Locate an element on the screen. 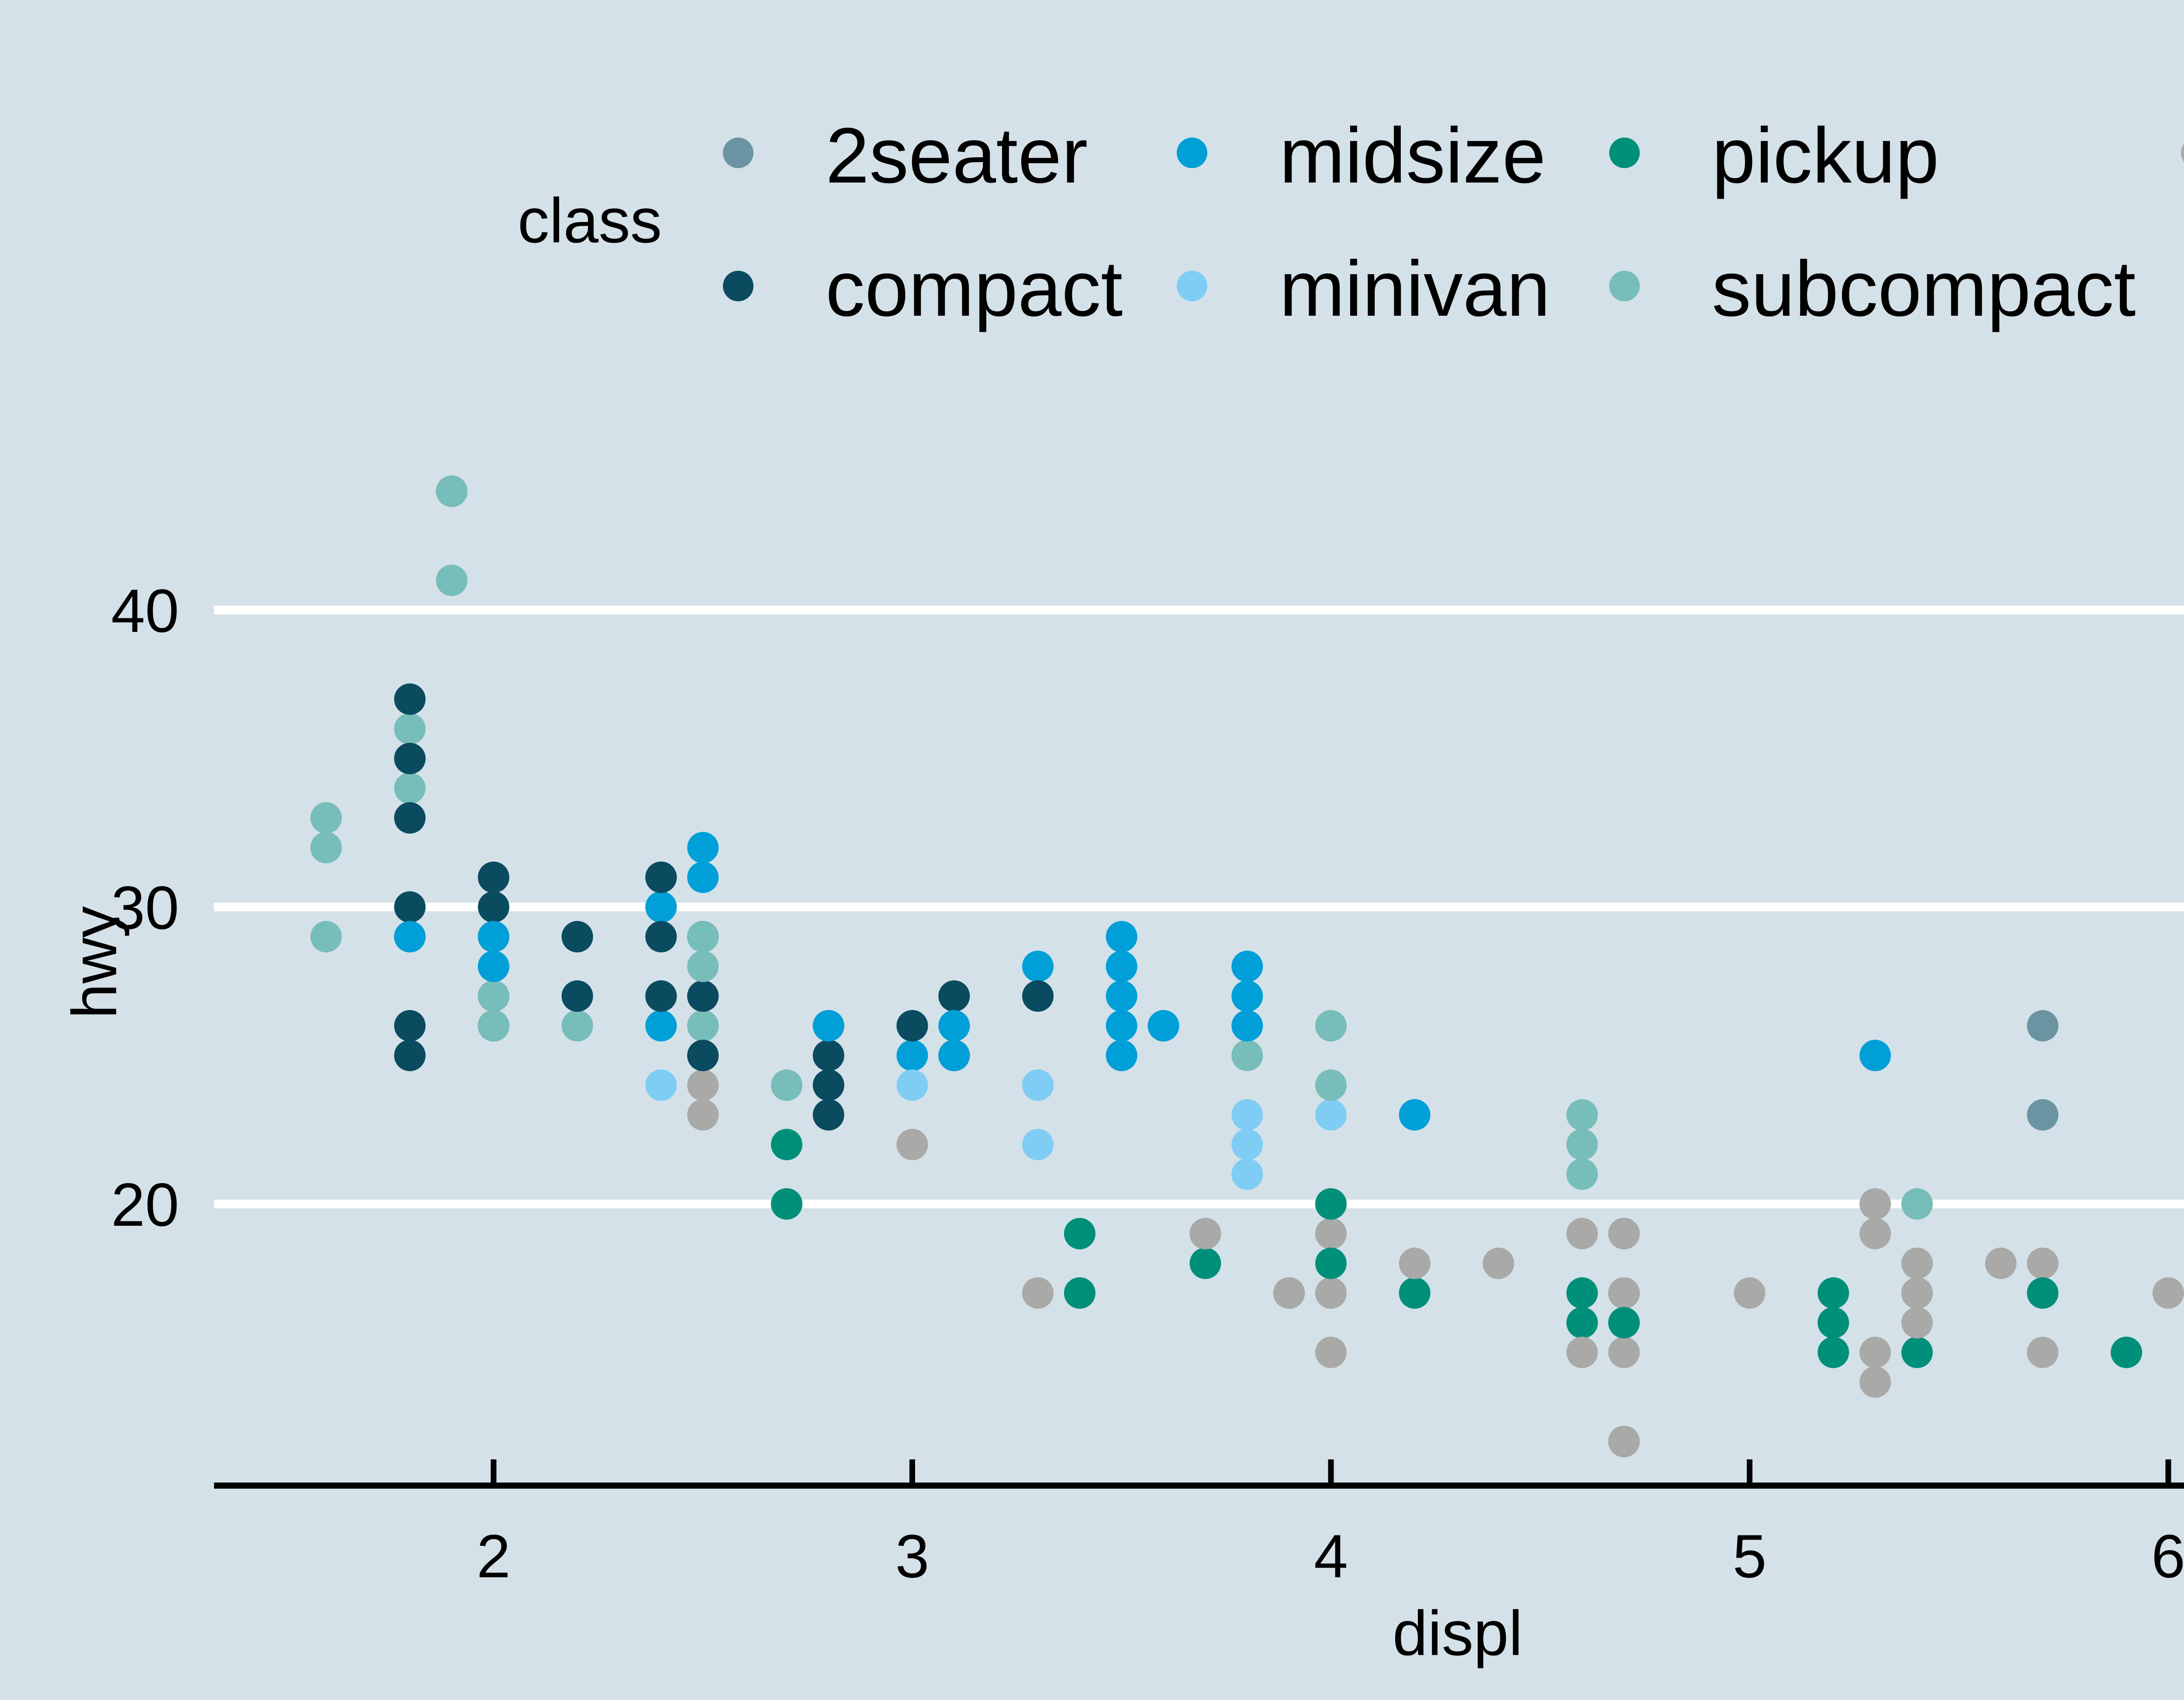 This screenshot has width=2184, height=1700. y-tick-labels: 20 30 40 is located at coordinates (145, 908).